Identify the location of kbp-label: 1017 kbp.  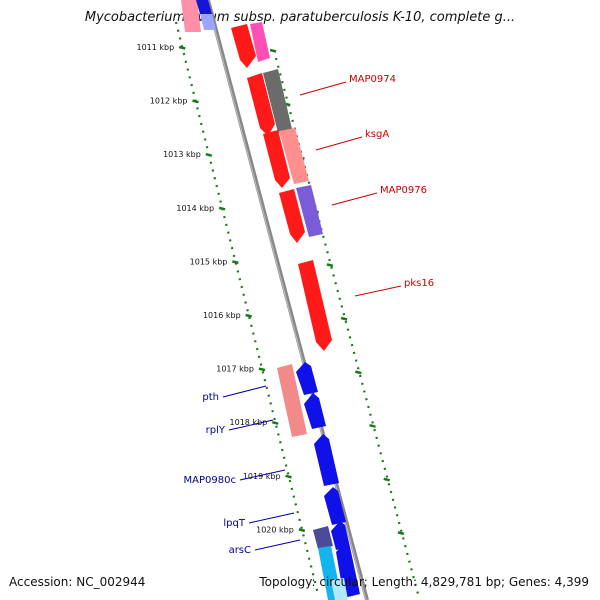
(235, 369).